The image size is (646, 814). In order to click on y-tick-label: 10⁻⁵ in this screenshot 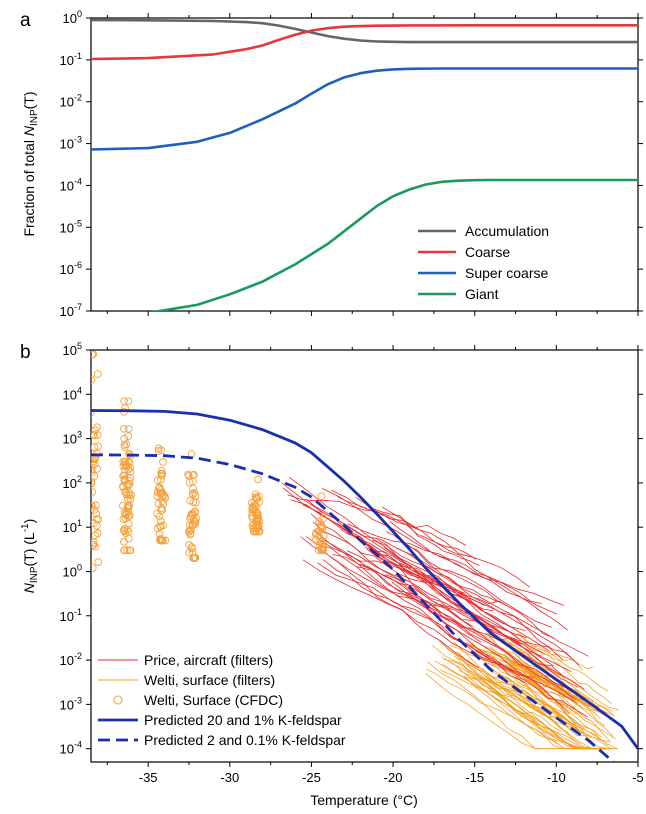, I will do `click(71, 226)`.